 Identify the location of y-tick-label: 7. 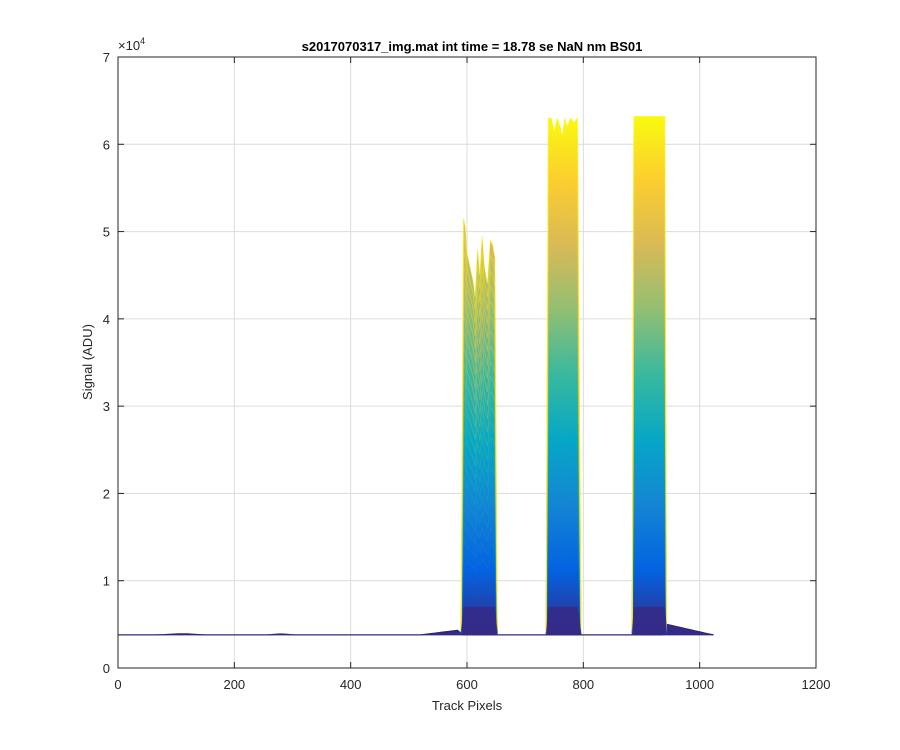
(106, 57).